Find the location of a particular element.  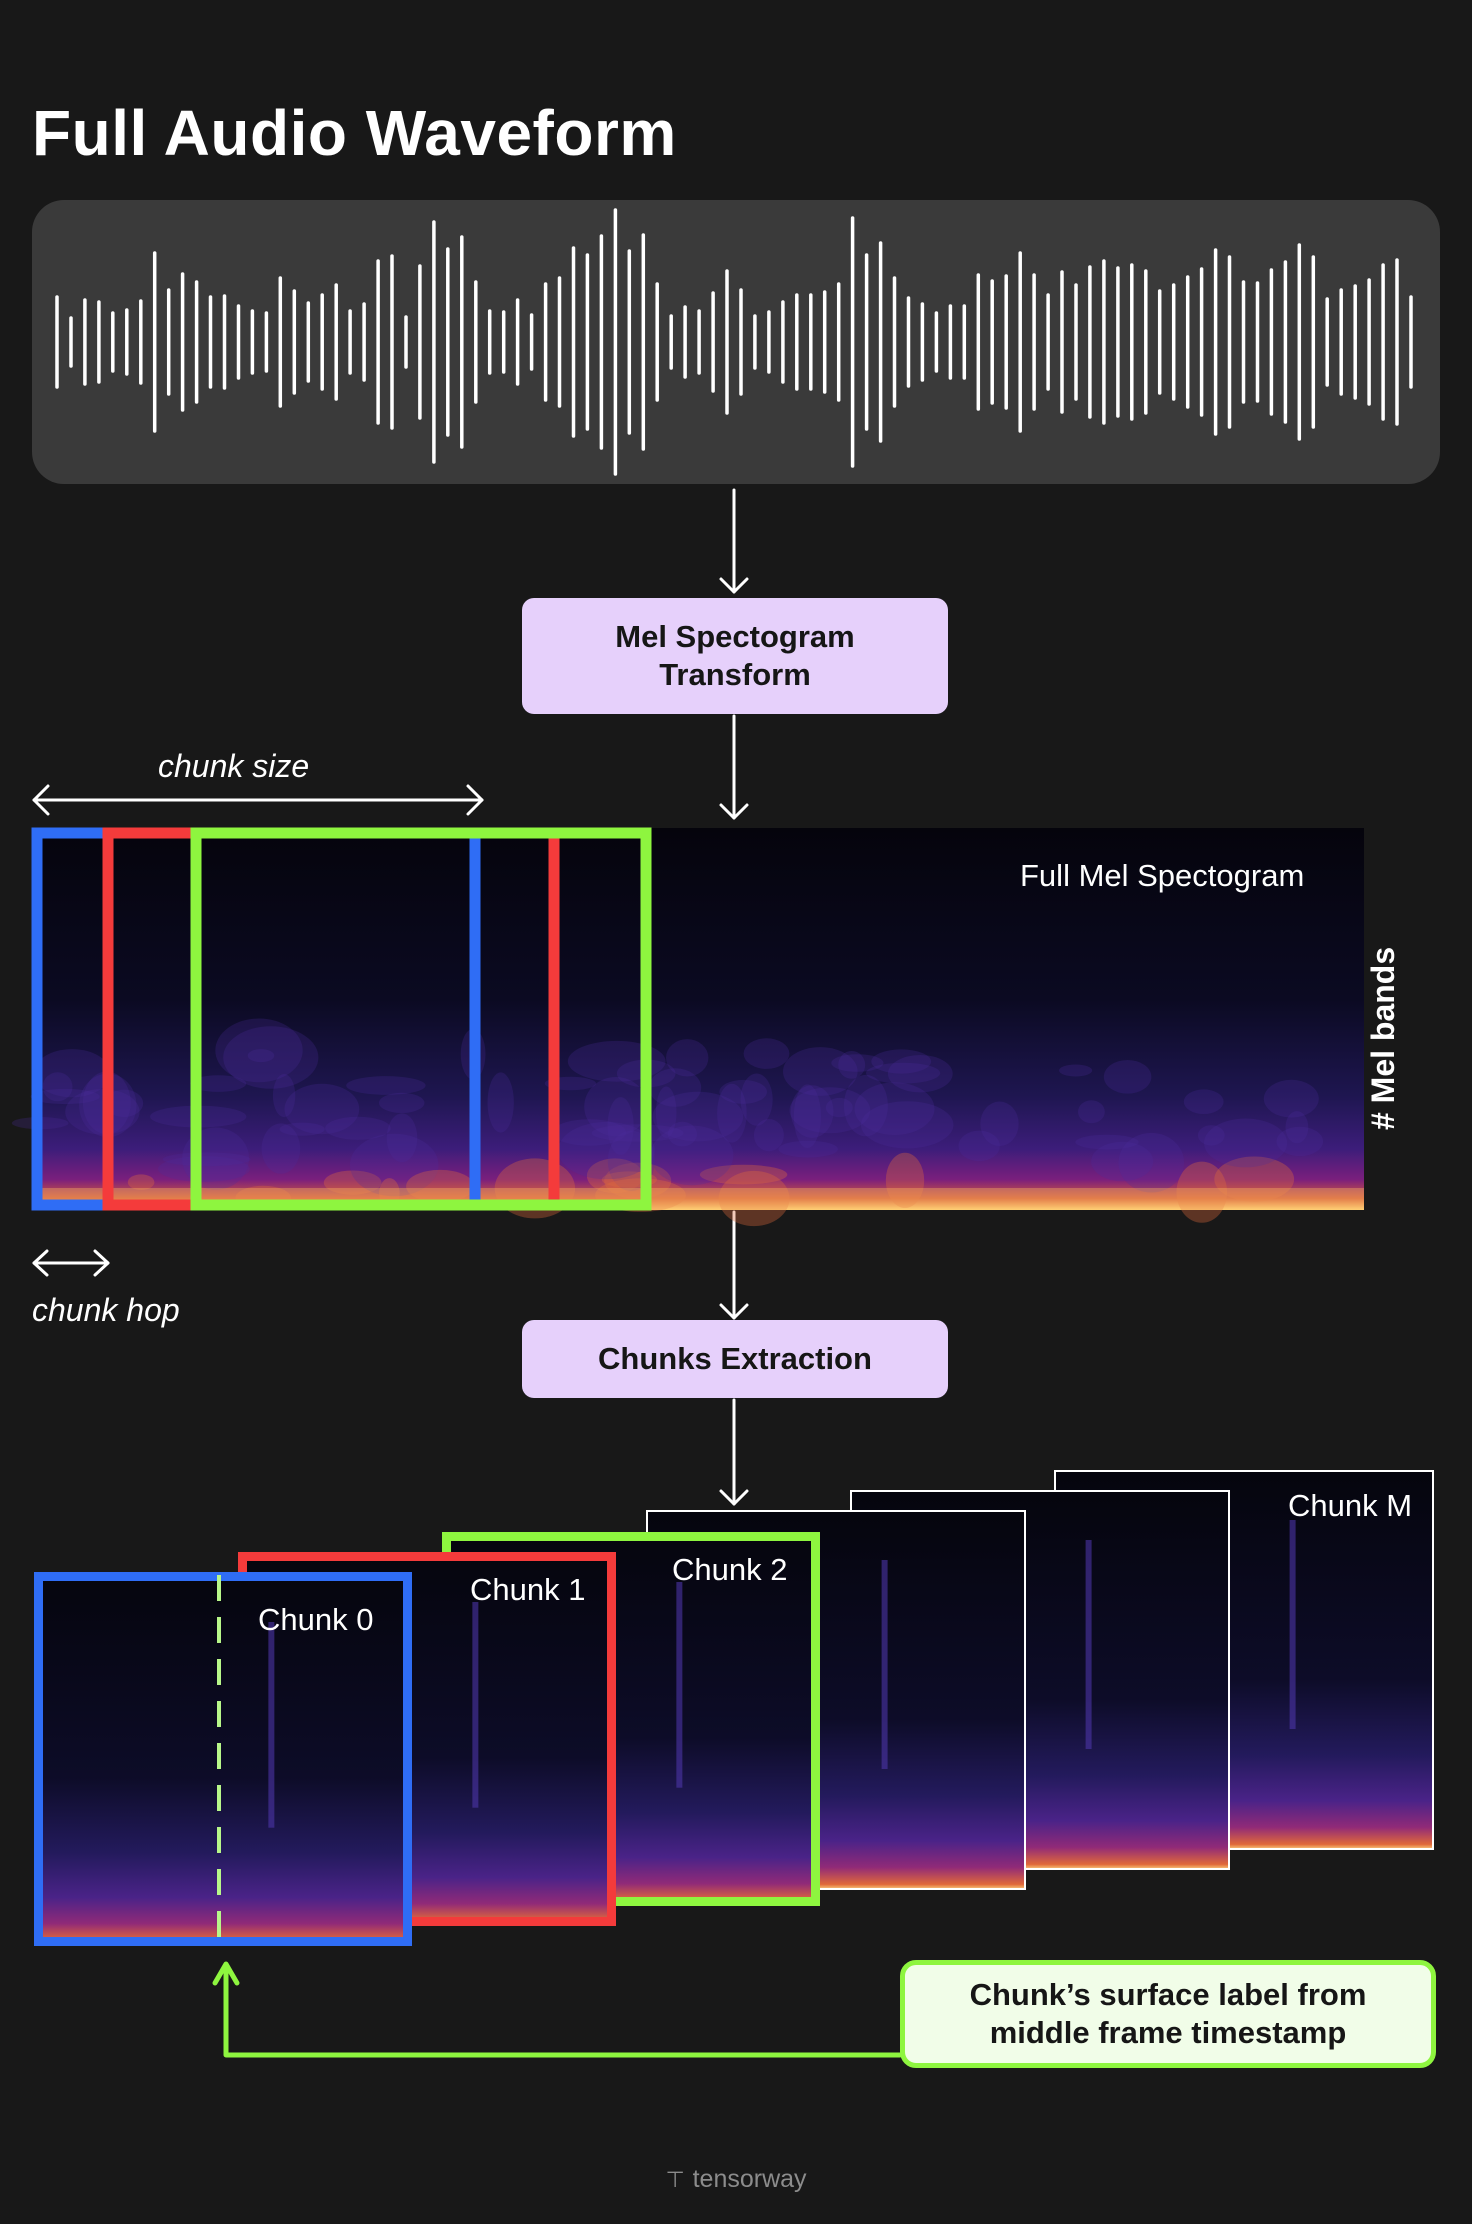

waveform-bars is located at coordinates (734, 342).